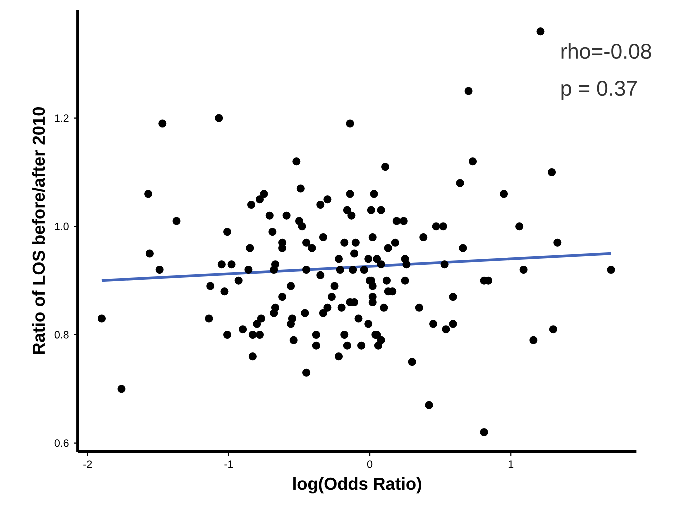 The height and width of the screenshot is (512, 683). What do you see at coordinates (607, 51) in the screenshot?
I see `annotation: rho=-0.08` at bounding box center [607, 51].